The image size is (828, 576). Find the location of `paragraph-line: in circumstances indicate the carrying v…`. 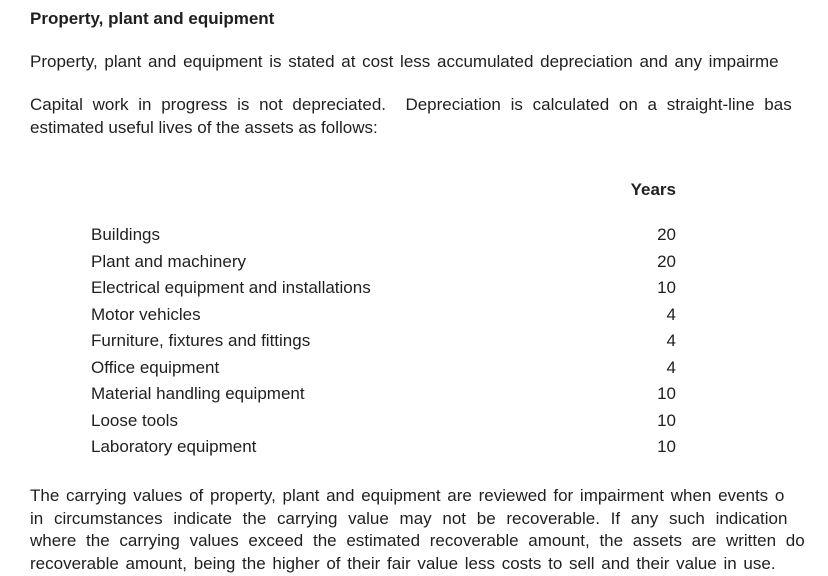

paragraph-line: in circumstances indicate the carrying v… is located at coordinates (409, 518).